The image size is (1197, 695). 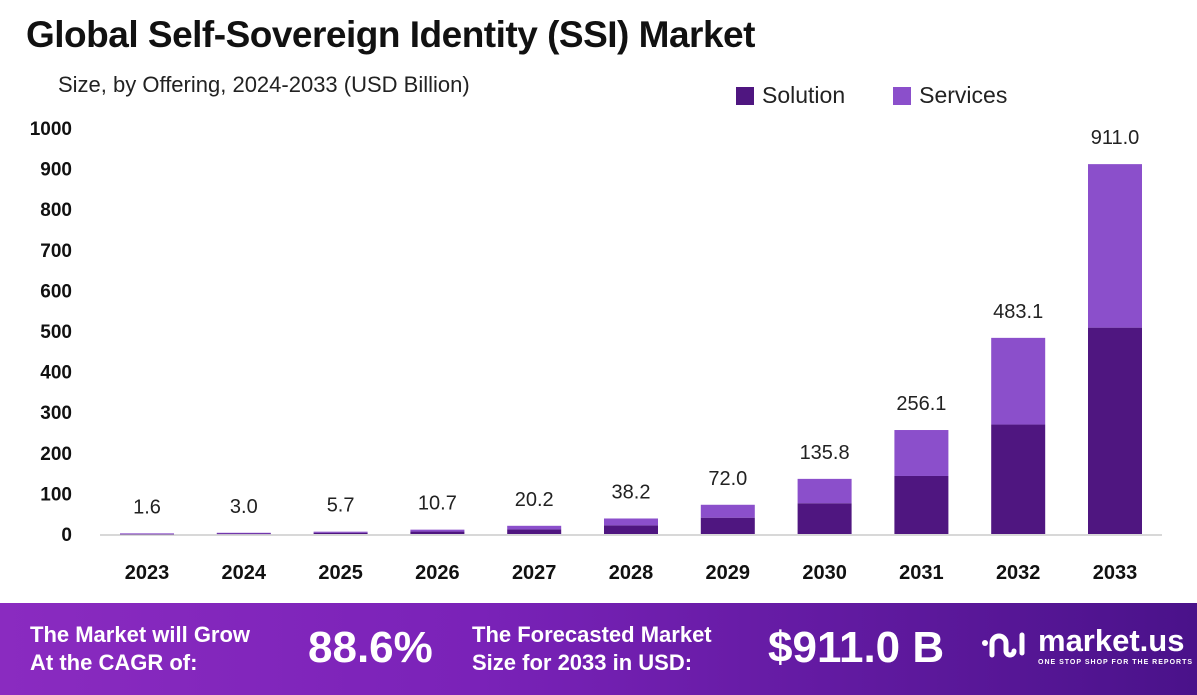 What do you see at coordinates (140, 649) in the screenshot?
I see `cagr-label: The Market will Grow At the CAGR of:` at bounding box center [140, 649].